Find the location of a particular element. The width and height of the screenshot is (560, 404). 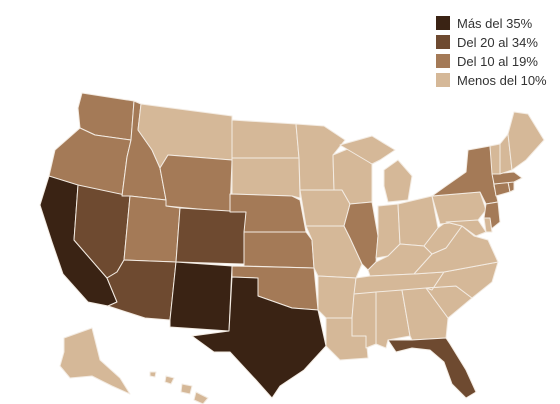

legend-label: Menos del 10% is located at coordinates (502, 80).